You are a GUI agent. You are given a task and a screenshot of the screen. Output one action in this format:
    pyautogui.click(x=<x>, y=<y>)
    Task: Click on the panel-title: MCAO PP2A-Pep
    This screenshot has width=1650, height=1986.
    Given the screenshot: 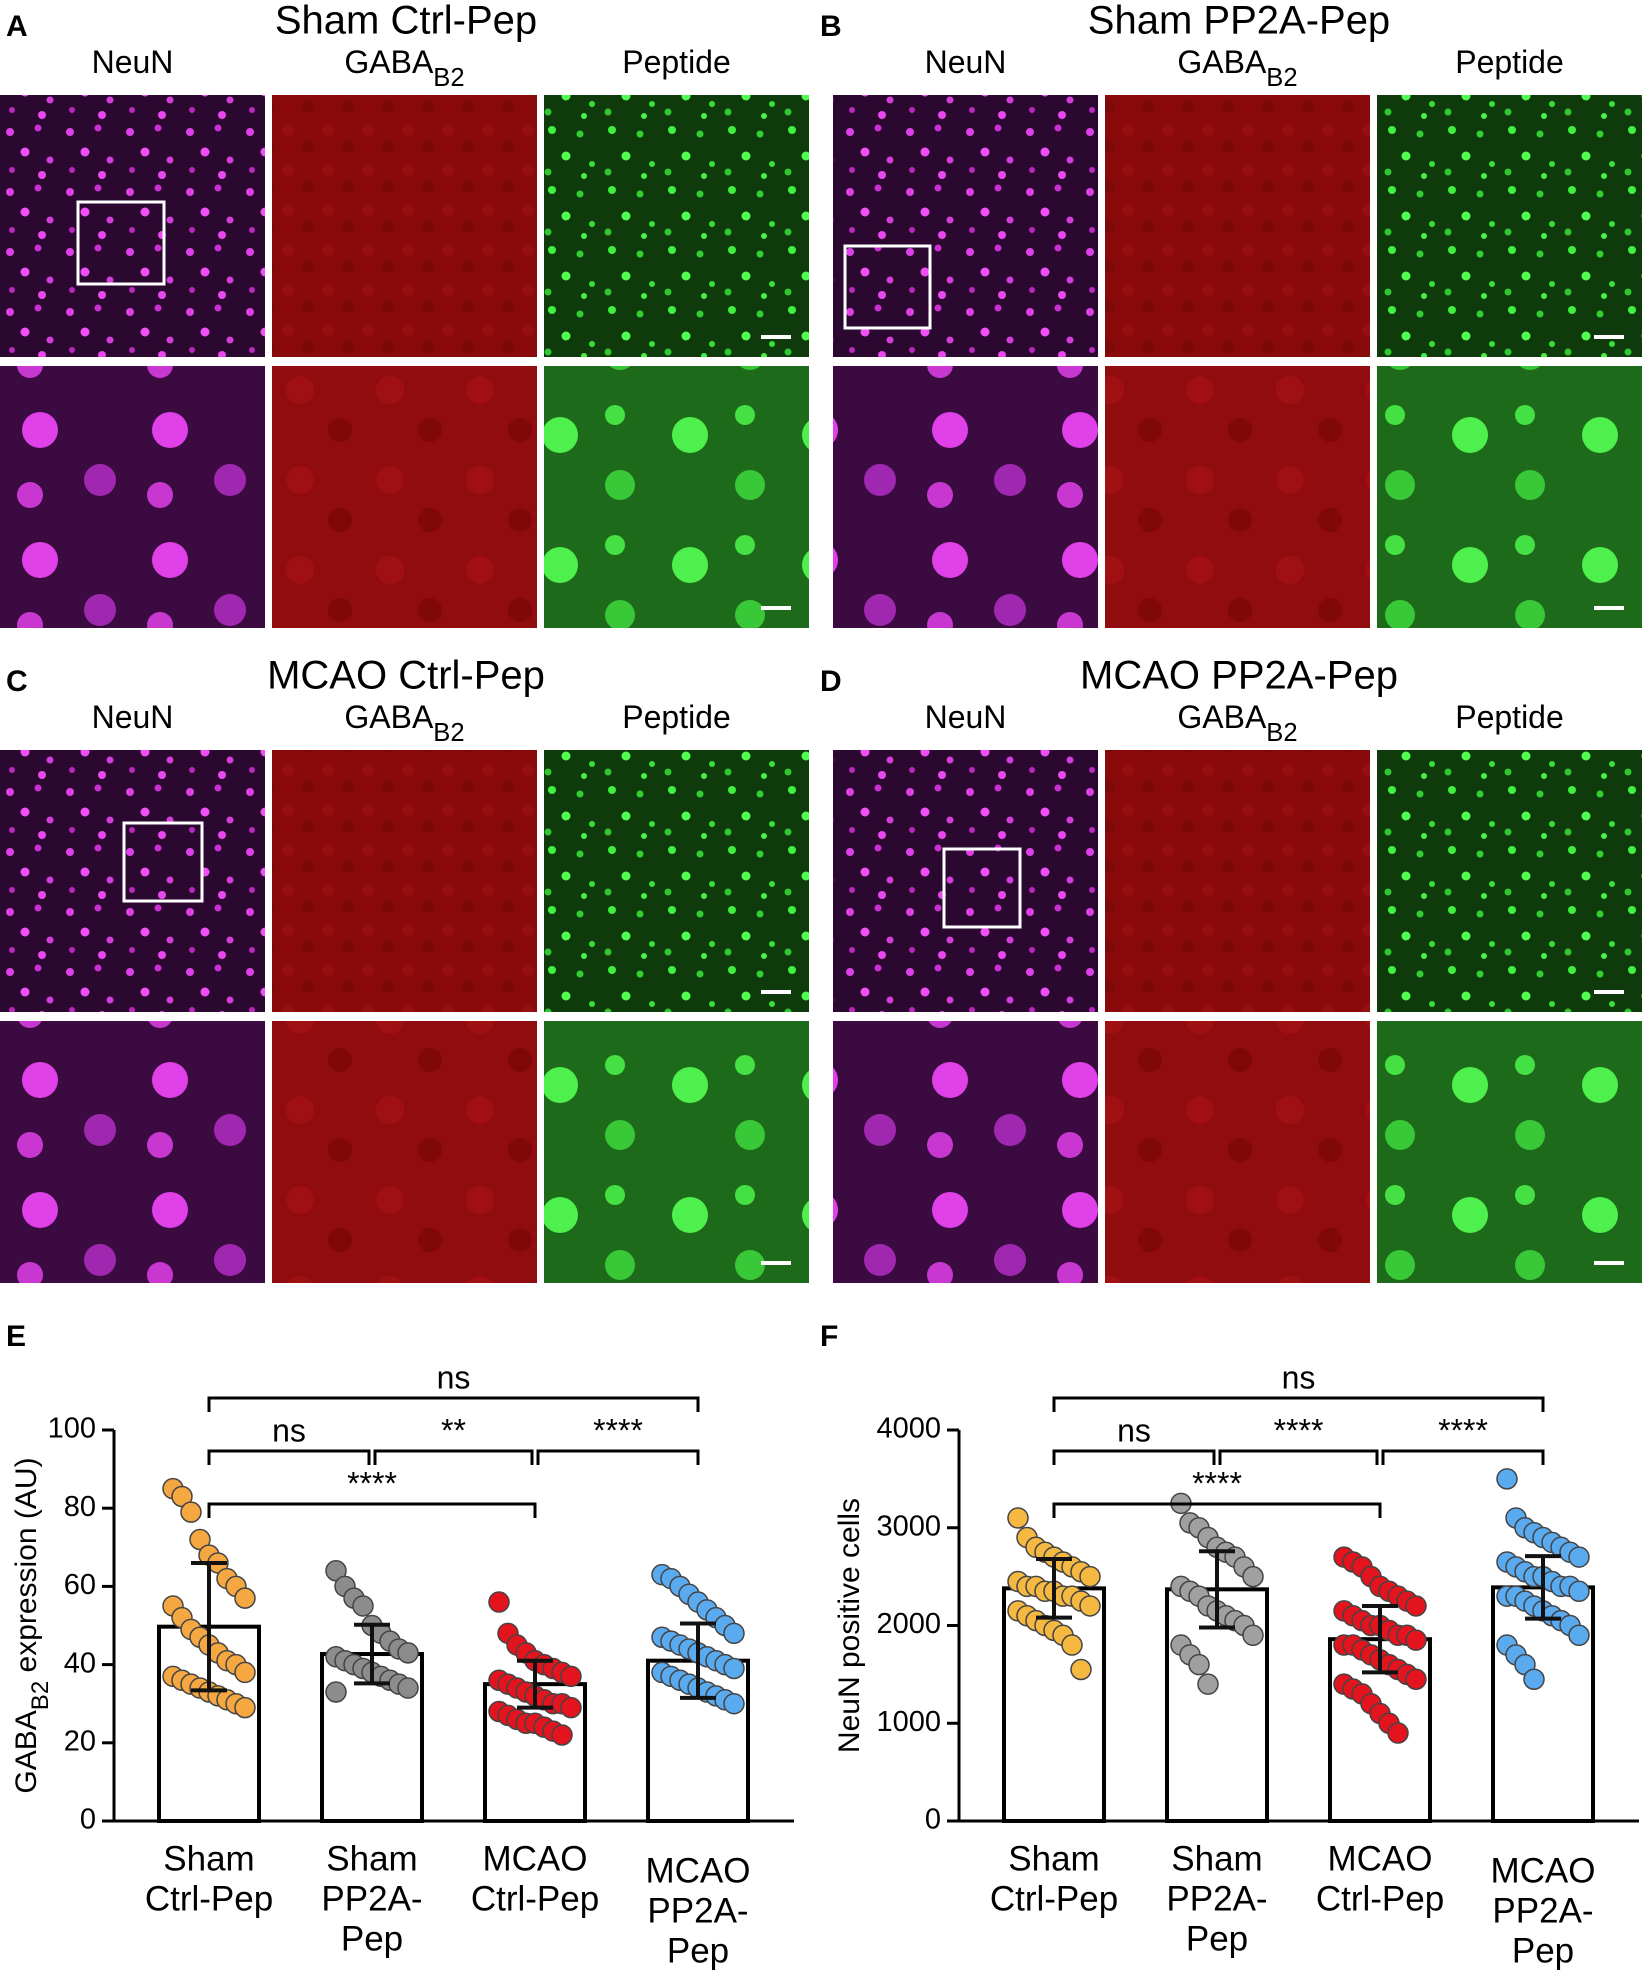 What is the action you would take?
    pyautogui.click(x=1239, y=676)
    